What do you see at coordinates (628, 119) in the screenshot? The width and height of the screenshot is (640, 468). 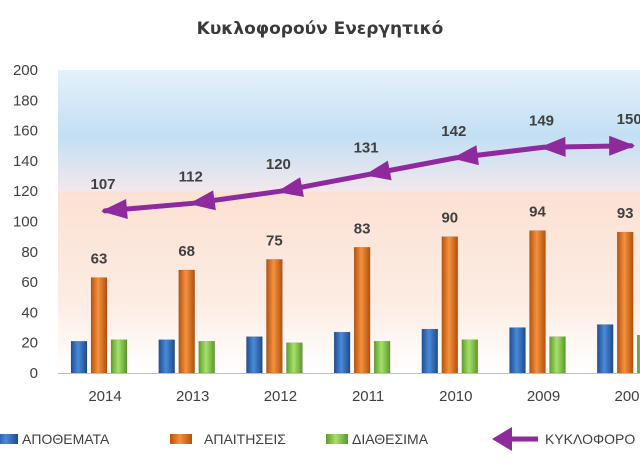 I see `line-data-label: 150` at bounding box center [628, 119].